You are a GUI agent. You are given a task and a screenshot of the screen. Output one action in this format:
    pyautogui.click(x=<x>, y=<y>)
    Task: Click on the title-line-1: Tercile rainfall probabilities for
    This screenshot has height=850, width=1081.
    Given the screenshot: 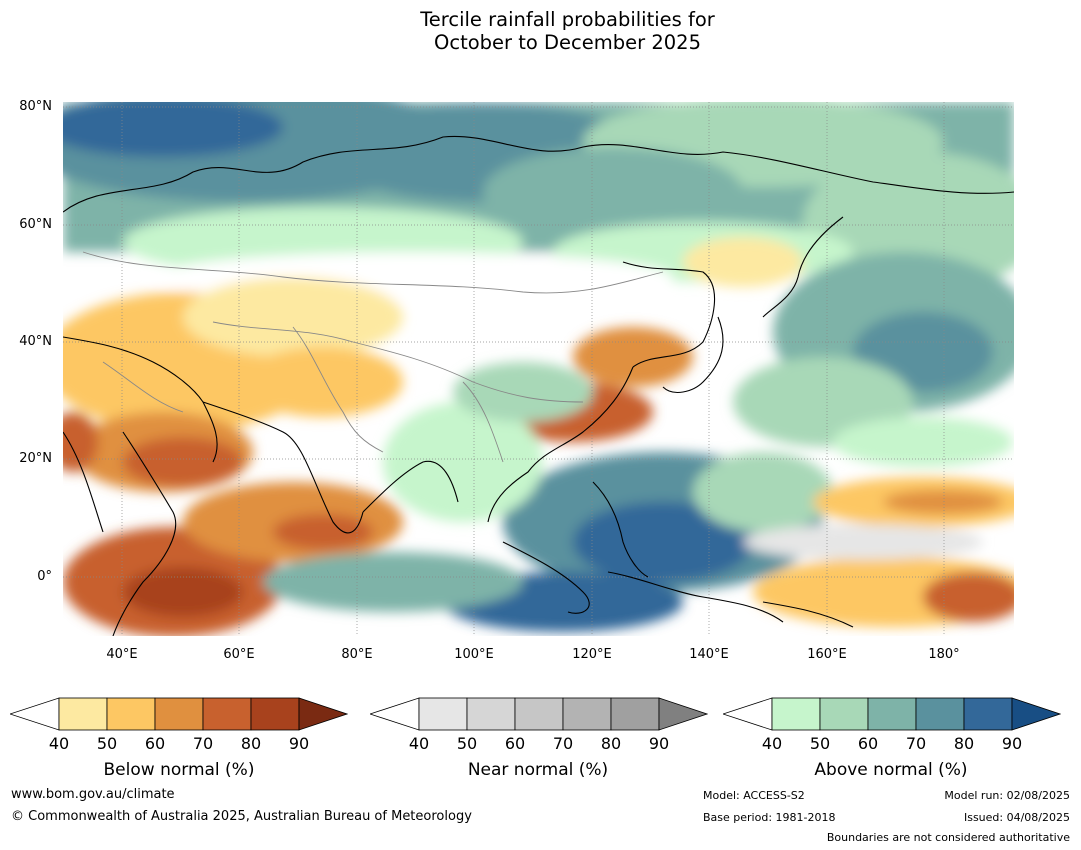 What is the action you would take?
    pyautogui.click(x=567, y=19)
    